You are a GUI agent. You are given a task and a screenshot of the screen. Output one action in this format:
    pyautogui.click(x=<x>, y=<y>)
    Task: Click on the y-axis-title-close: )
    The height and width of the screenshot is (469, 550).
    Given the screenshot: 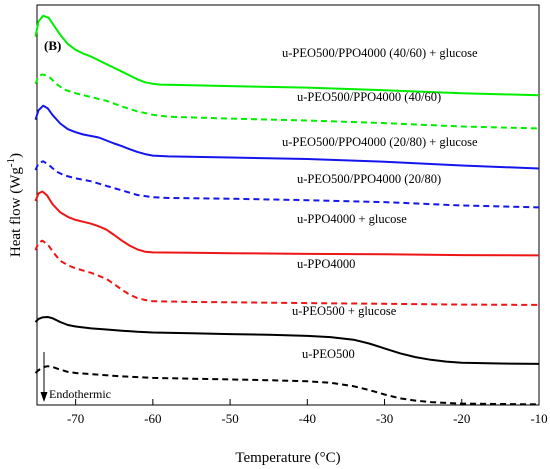 What is the action you would take?
    pyautogui.click(x=16, y=155)
    